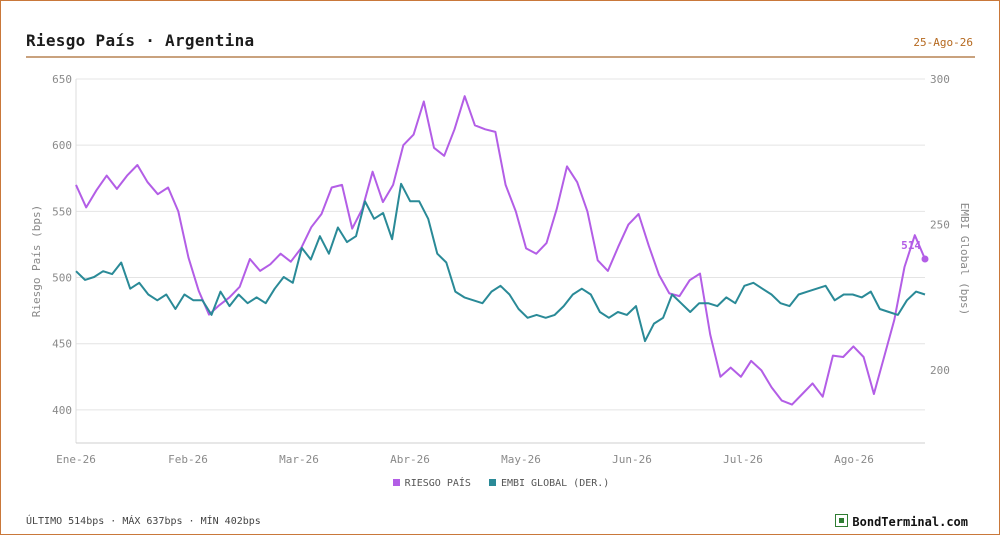 Image resolution: width=1000 pixels, height=535 pixels. I want to click on x-tick-label: Ene-26, so click(76, 459).